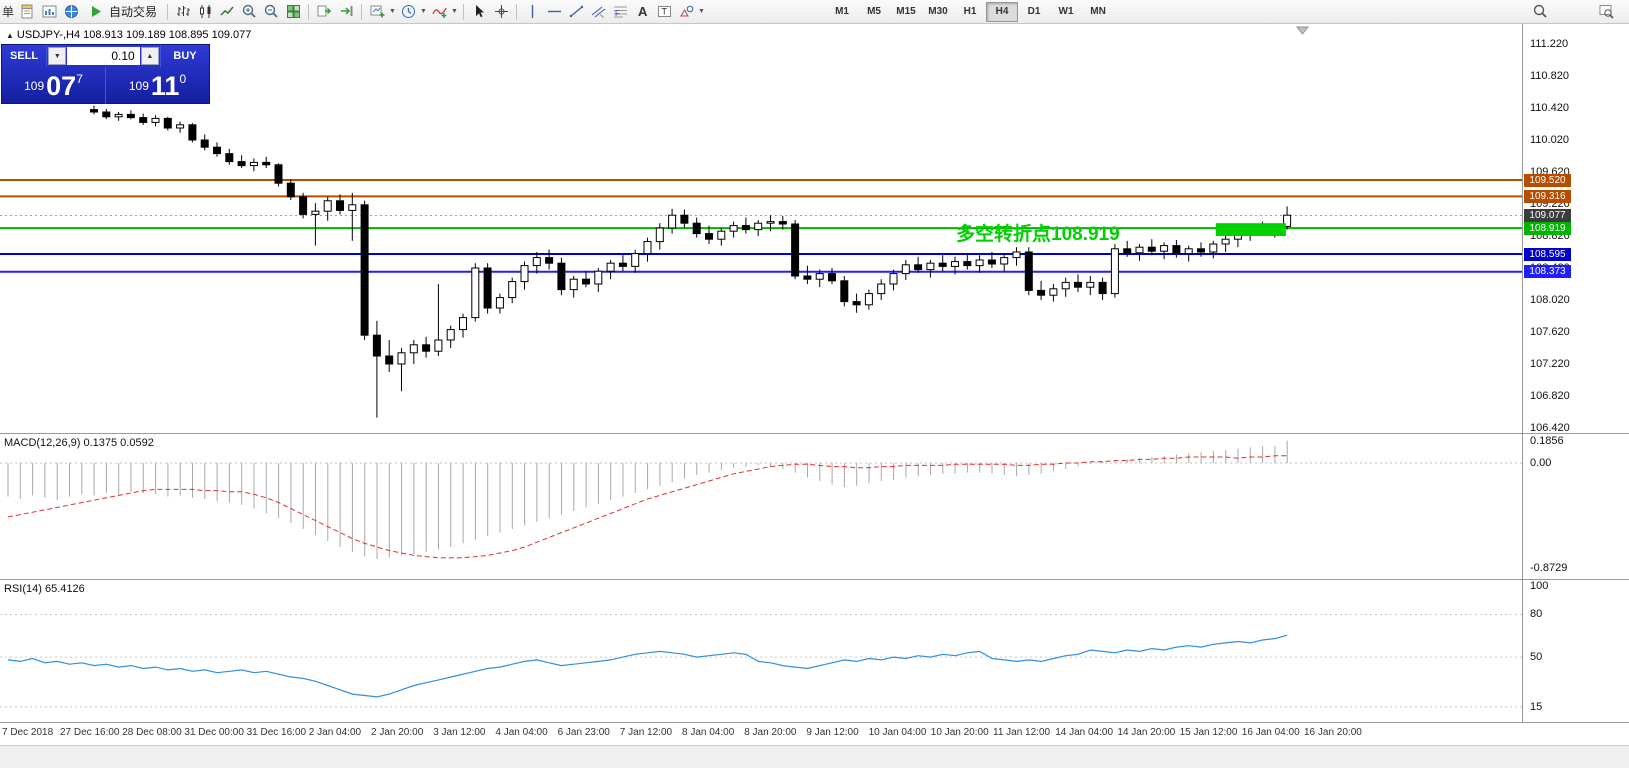  I want to click on macd-tick: 0.00, so click(1541, 463).